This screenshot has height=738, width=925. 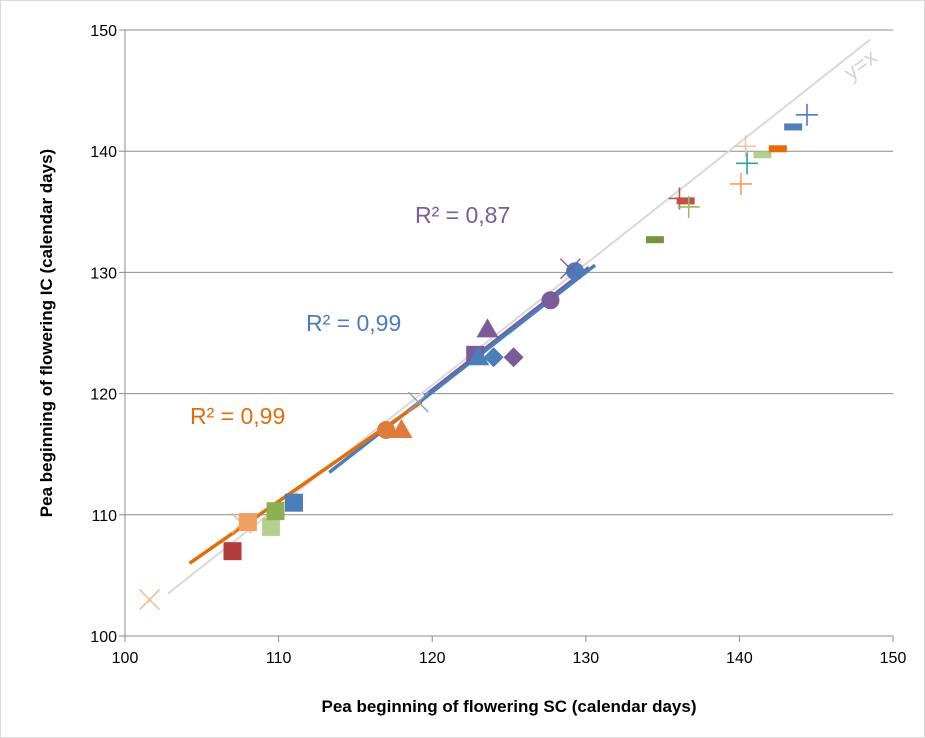 I want to click on identity-line-label: y=x, so click(x=860, y=64).